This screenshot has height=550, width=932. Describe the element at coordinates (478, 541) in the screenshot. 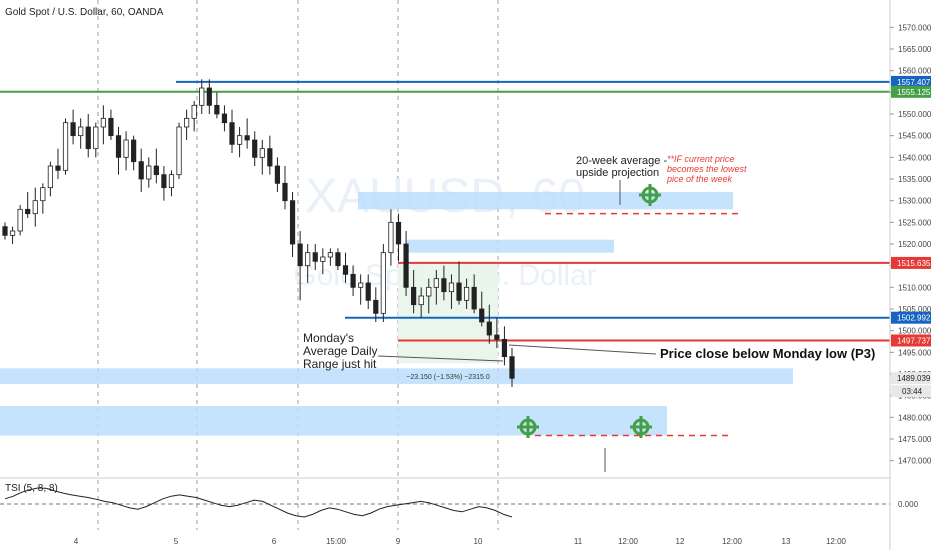

I see `x-tick-label: 10` at that location.